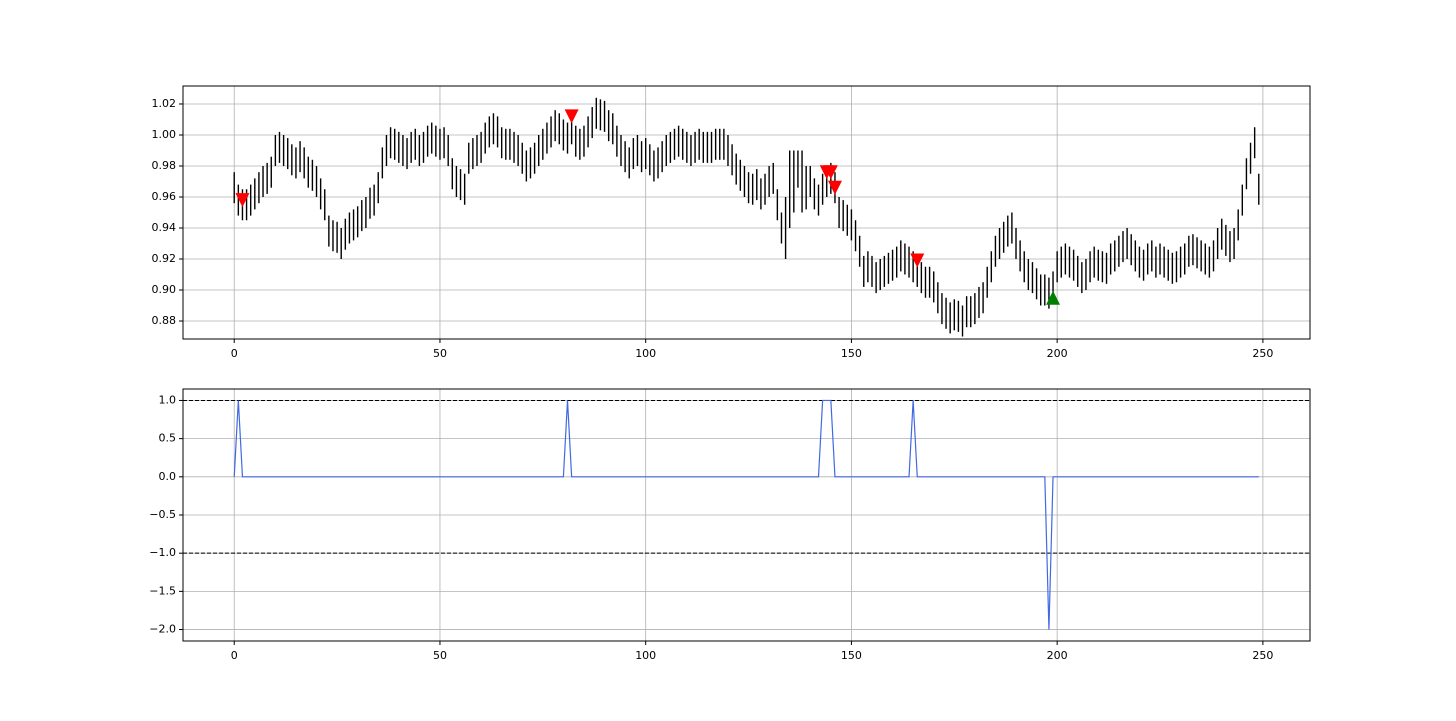 This screenshot has height=721, width=1456. Describe the element at coordinates (164, 103) in the screenshot. I see `y-tick-label: 1.02` at that location.